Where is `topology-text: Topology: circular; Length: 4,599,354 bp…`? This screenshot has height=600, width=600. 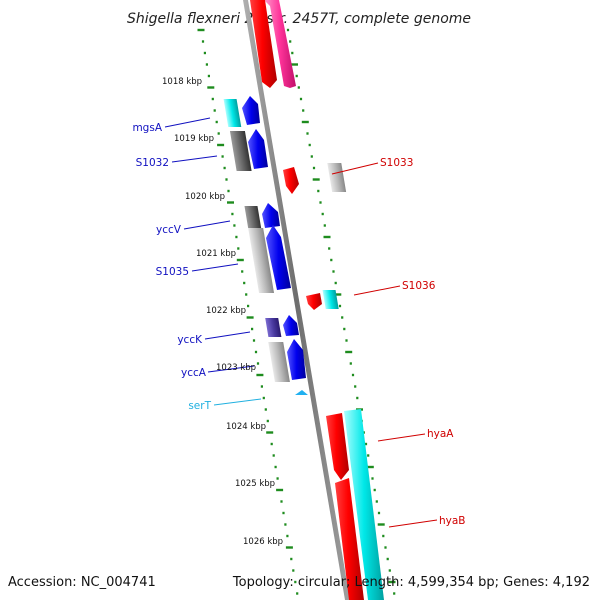 topology-text: Topology: circular; Length: 4,599,354 bp… is located at coordinates (411, 582).